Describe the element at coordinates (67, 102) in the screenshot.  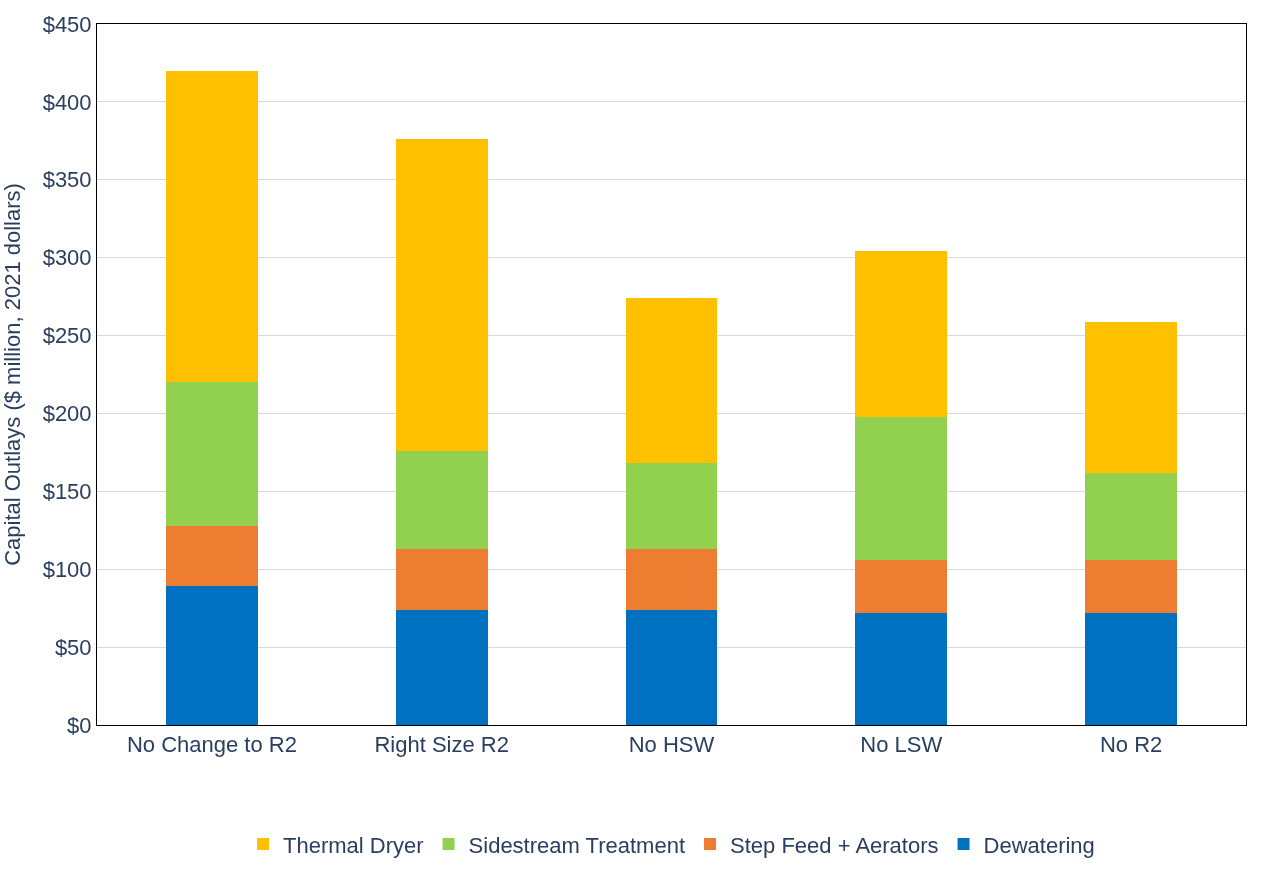
I see `y-tick-label: $400` at that location.